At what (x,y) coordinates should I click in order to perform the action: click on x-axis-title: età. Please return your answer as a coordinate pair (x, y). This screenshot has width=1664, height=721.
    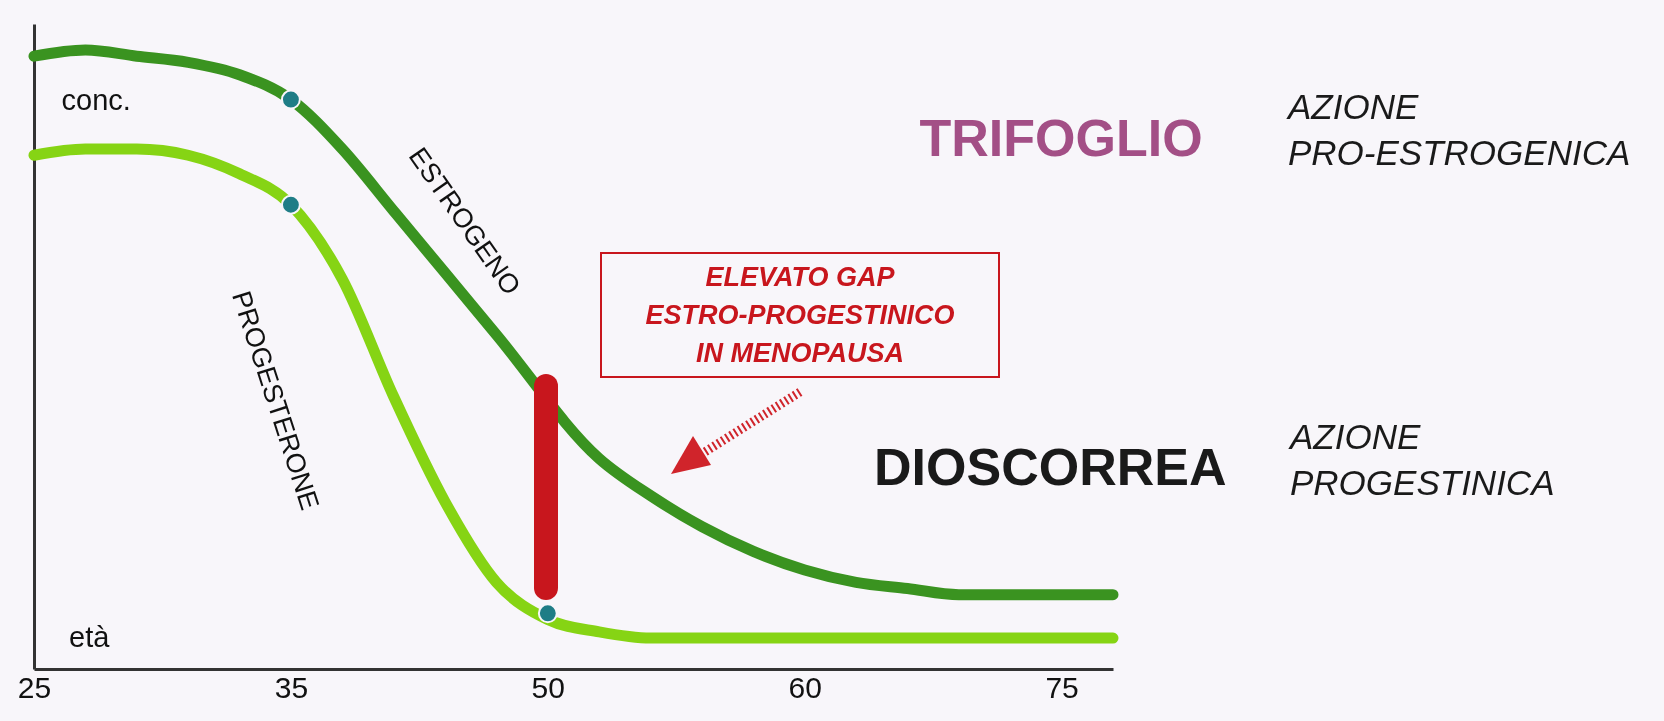
    Looking at the image, I should click on (89, 637).